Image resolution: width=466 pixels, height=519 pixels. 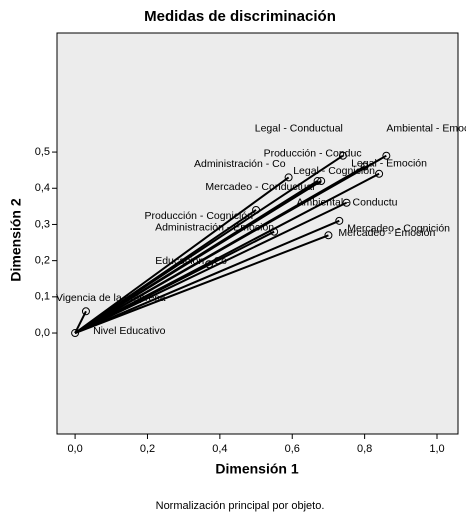 I want to click on point-label: Mercadeo - Emoción, so click(x=386, y=233).